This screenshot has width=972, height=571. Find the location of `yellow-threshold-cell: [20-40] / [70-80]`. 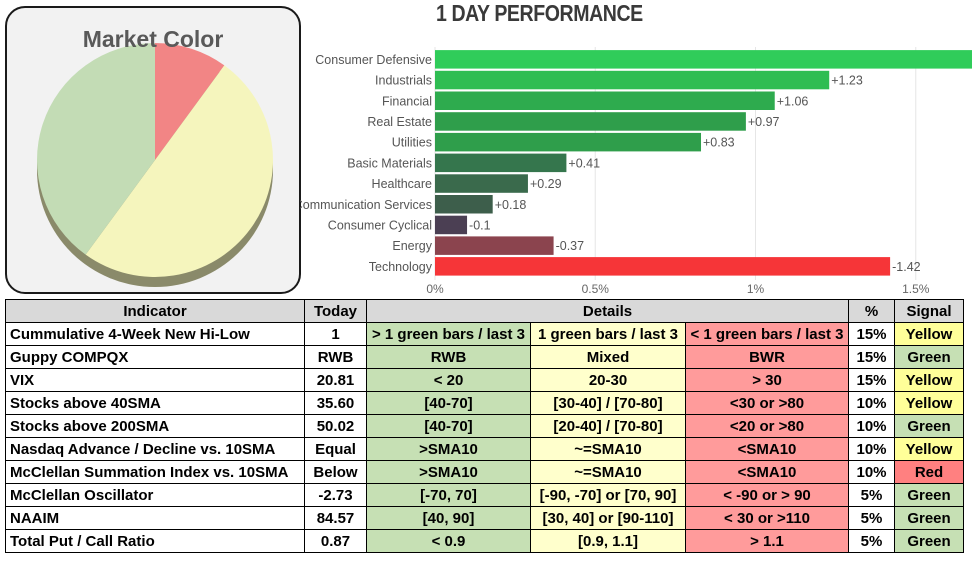

yellow-threshold-cell: [20-40] / [70-80] is located at coordinates (608, 426).